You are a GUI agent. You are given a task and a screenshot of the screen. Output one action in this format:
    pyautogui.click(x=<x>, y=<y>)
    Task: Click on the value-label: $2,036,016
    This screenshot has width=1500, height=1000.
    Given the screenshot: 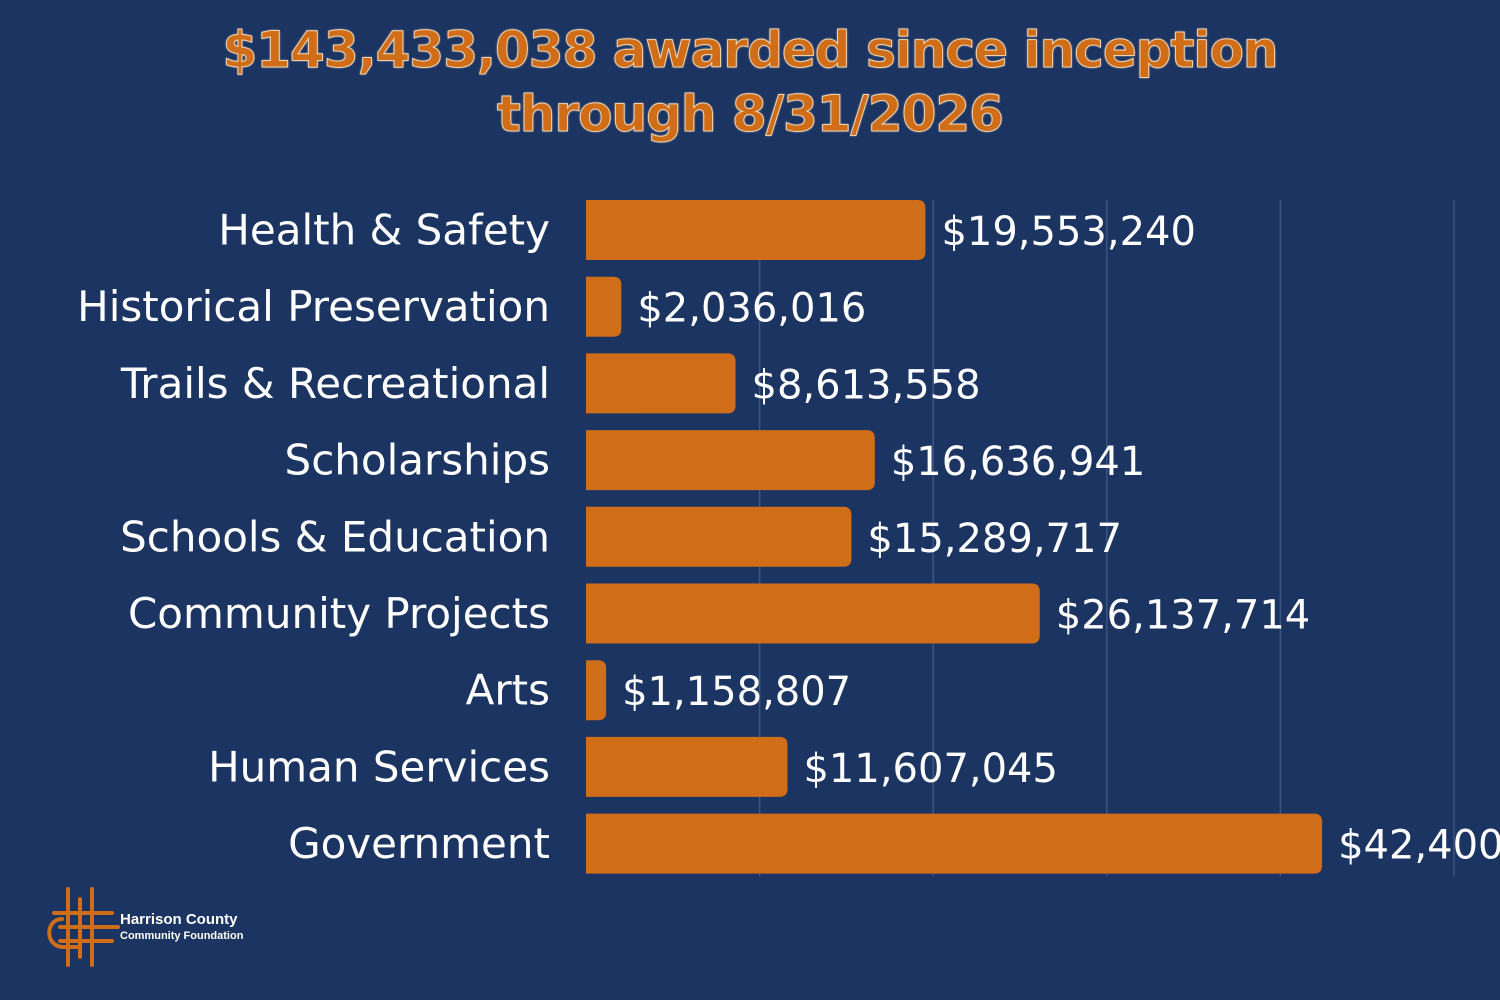 What is the action you would take?
    pyautogui.click(x=751, y=309)
    